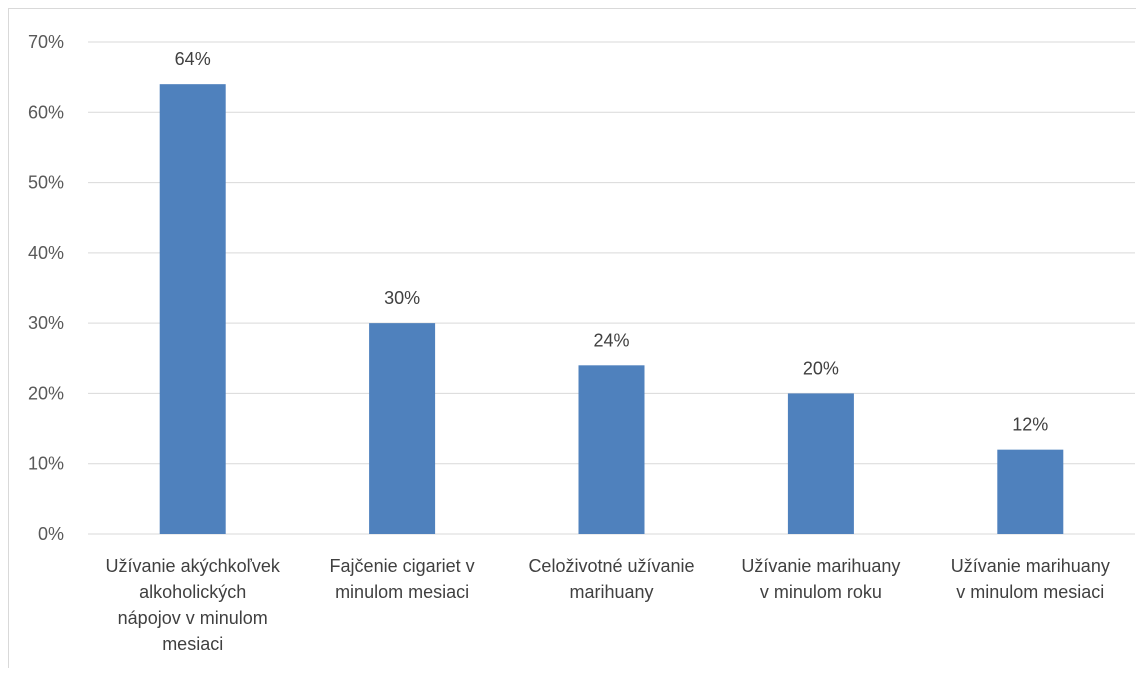  Describe the element at coordinates (611, 566) in the screenshot. I see `x-category-label-line: Celoživotné užívanie` at that location.